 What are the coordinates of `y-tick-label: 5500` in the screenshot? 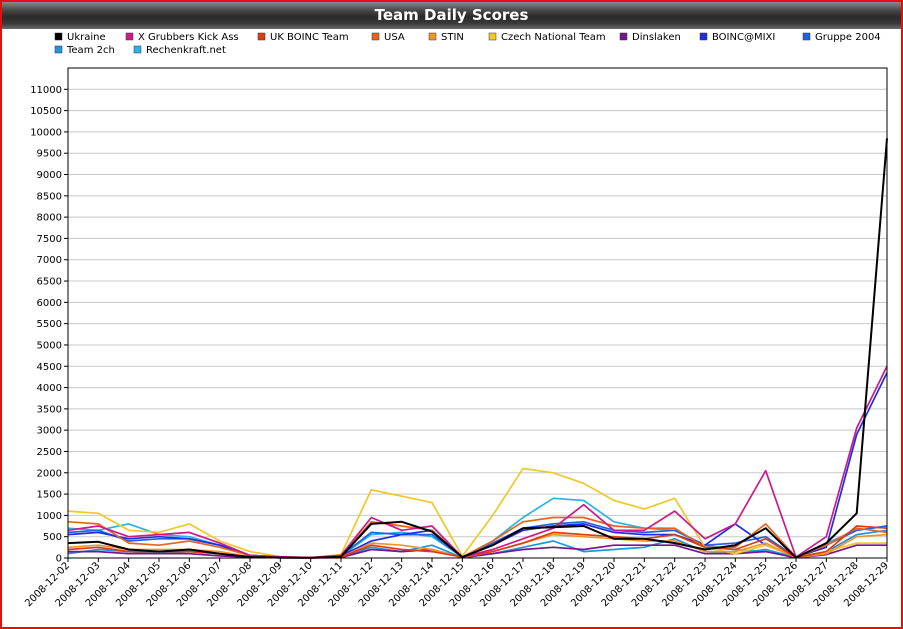 It's located at (49, 324).